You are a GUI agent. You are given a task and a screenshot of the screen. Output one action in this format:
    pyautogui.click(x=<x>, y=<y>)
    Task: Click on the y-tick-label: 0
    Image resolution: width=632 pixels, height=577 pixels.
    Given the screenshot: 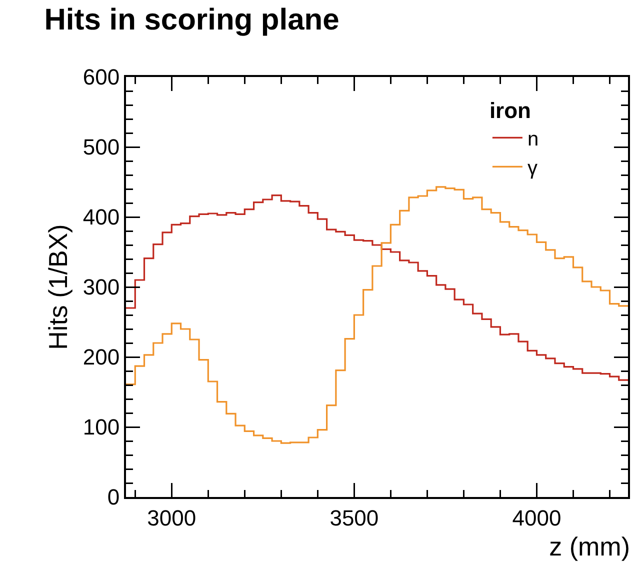 What is the action you would take?
    pyautogui.click(x=113, y=497)
    